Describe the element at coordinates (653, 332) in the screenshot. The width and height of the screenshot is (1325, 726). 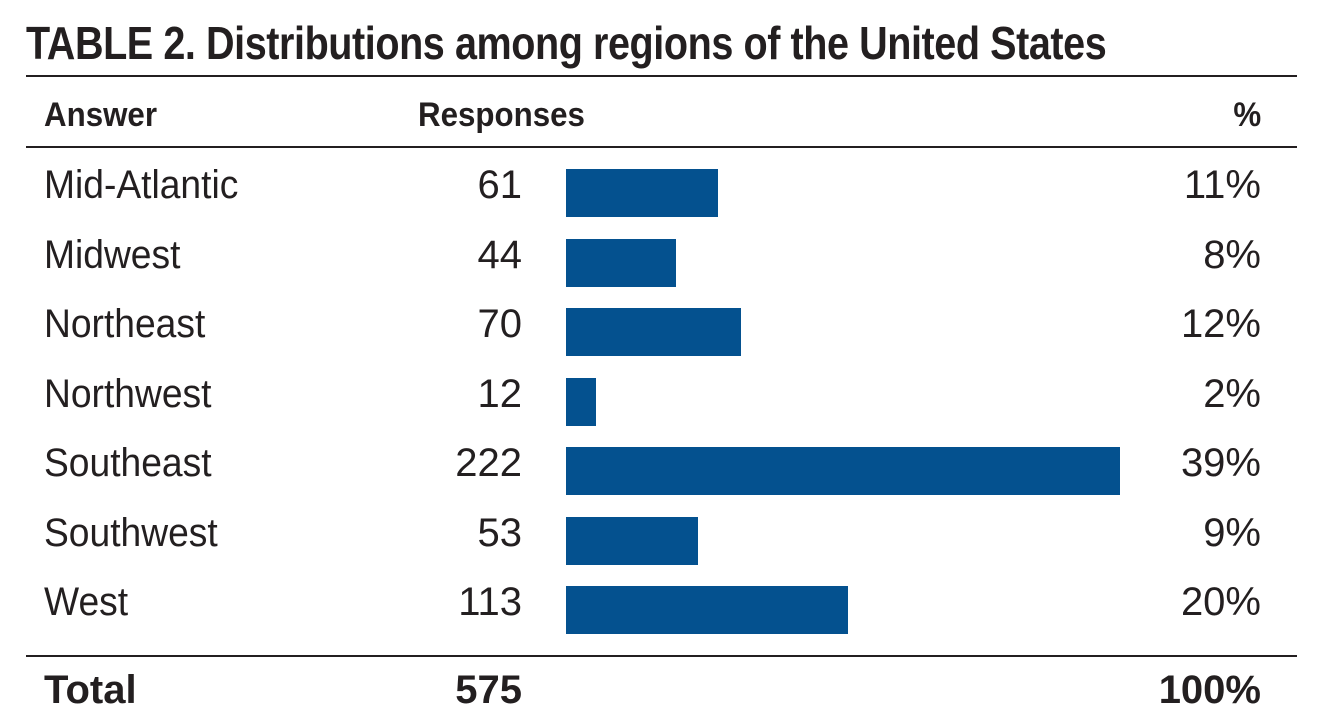
I see `bar-northeast` at that location.